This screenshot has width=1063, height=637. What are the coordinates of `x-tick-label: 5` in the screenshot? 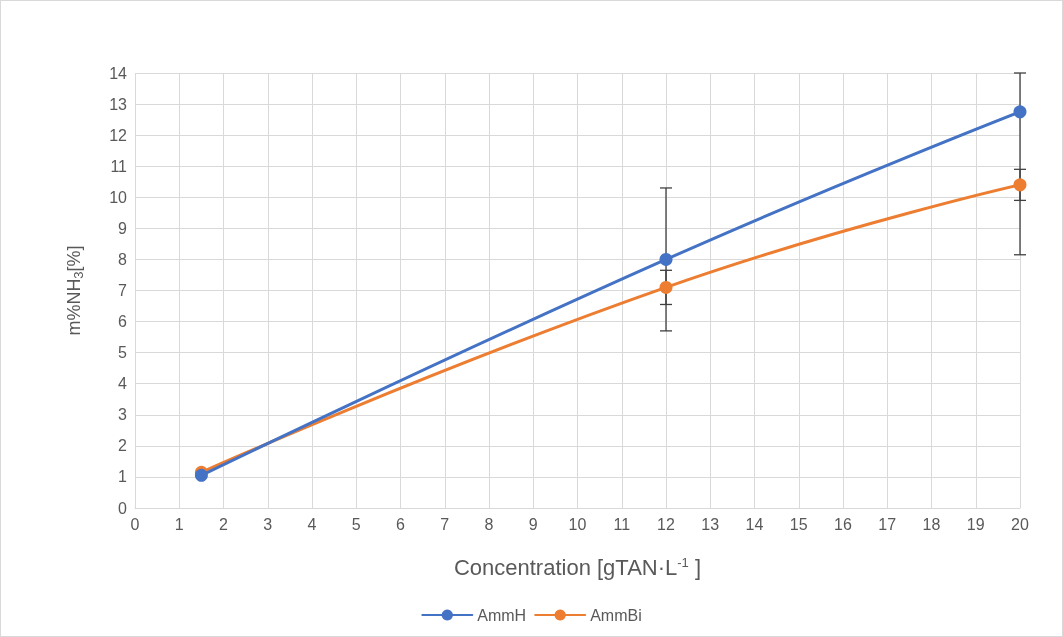 It's located at (356, 524).